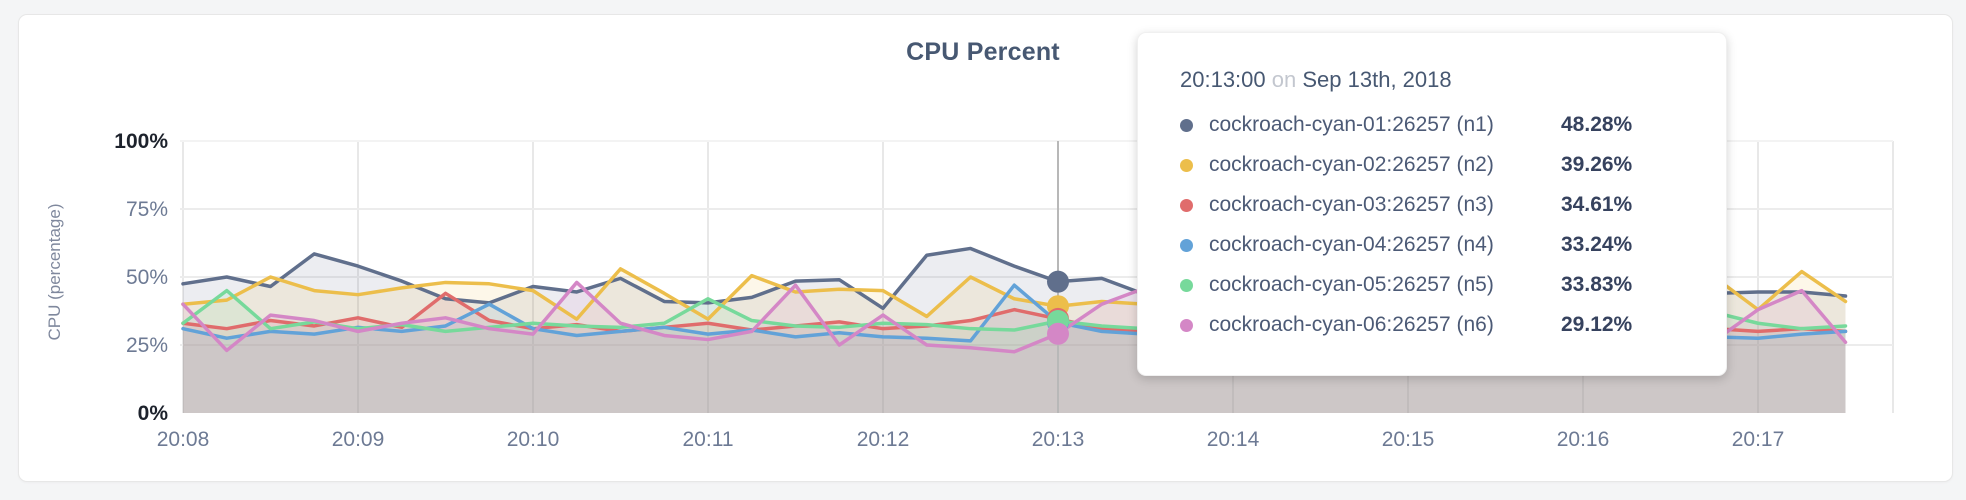 The image size is (1966, 500). What do you see at coordinates (1597, 124) in the screenshot?
I see `series-value: 48.28%` at bounding box center [1597, 124].